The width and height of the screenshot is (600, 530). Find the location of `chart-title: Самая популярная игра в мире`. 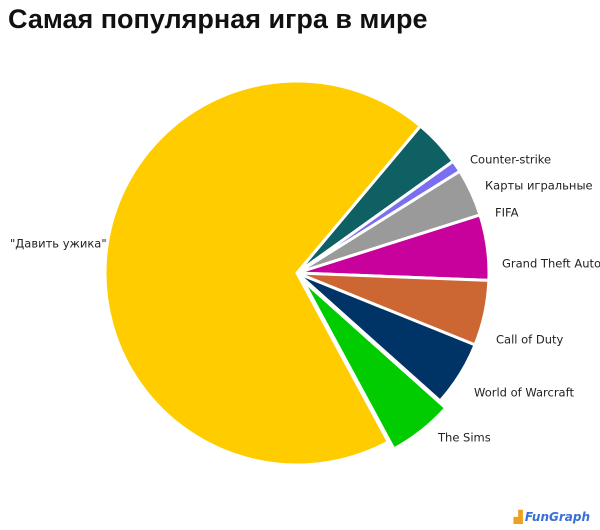

chart-title: Самая популярная игра в мире is located at coordinates (218, 19).